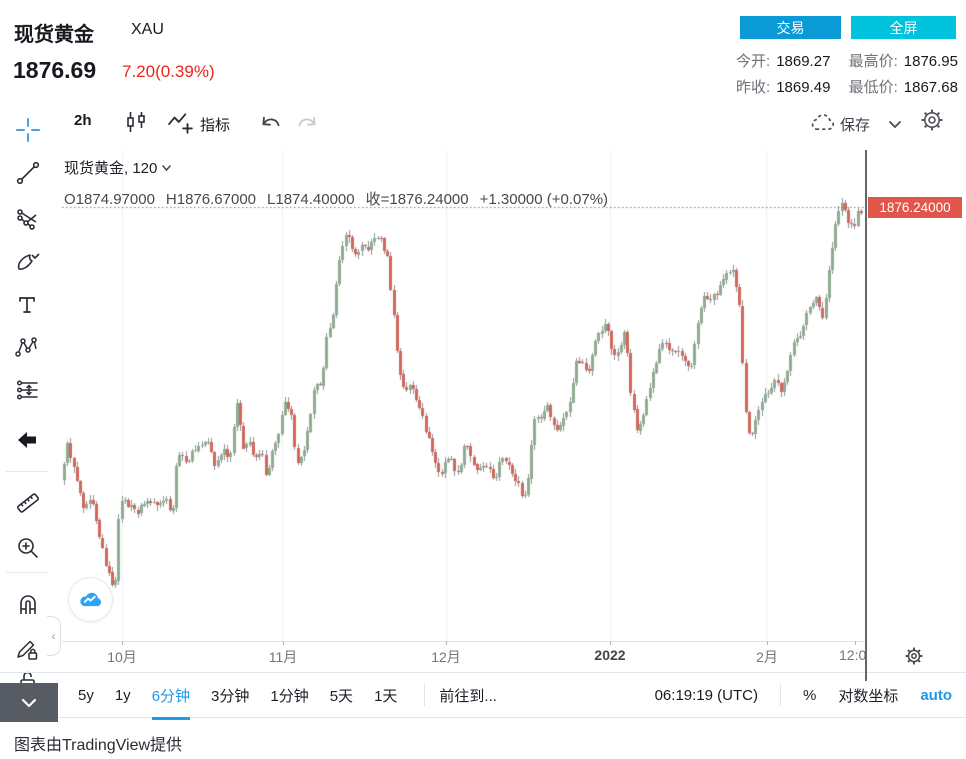 The height and width of the screenshot is (759, 966). Describe the element at coordinates (28, 348) in the screenshot. I see `xabcd-pattern-tool-icon` at that location.